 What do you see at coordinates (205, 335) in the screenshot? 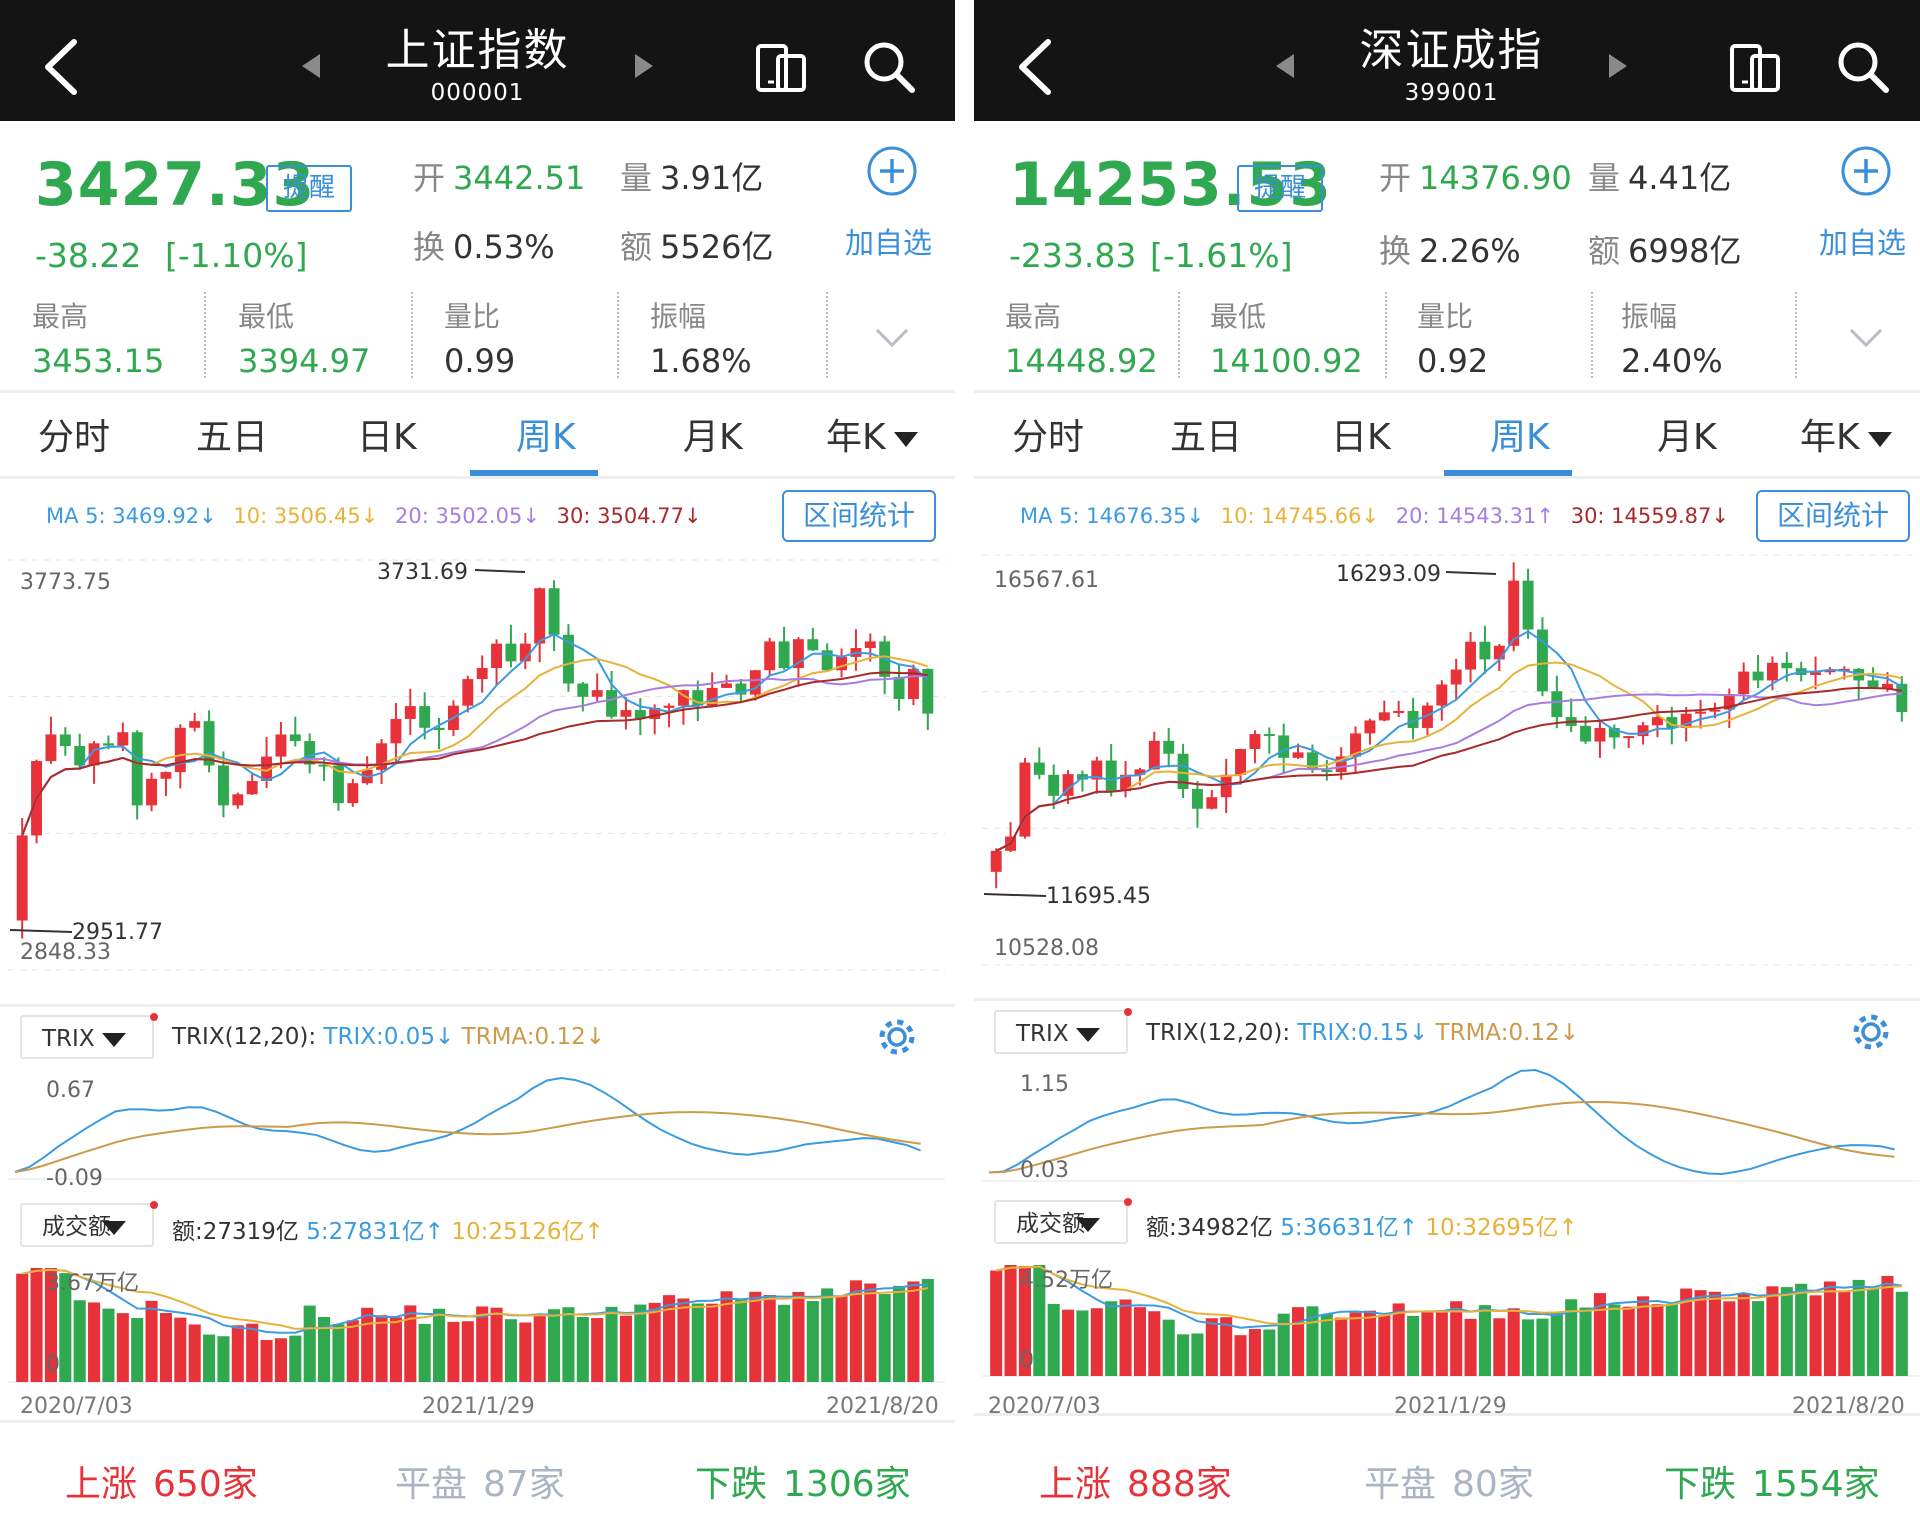
I see `stat-divider` at bounding box center [205, 335].